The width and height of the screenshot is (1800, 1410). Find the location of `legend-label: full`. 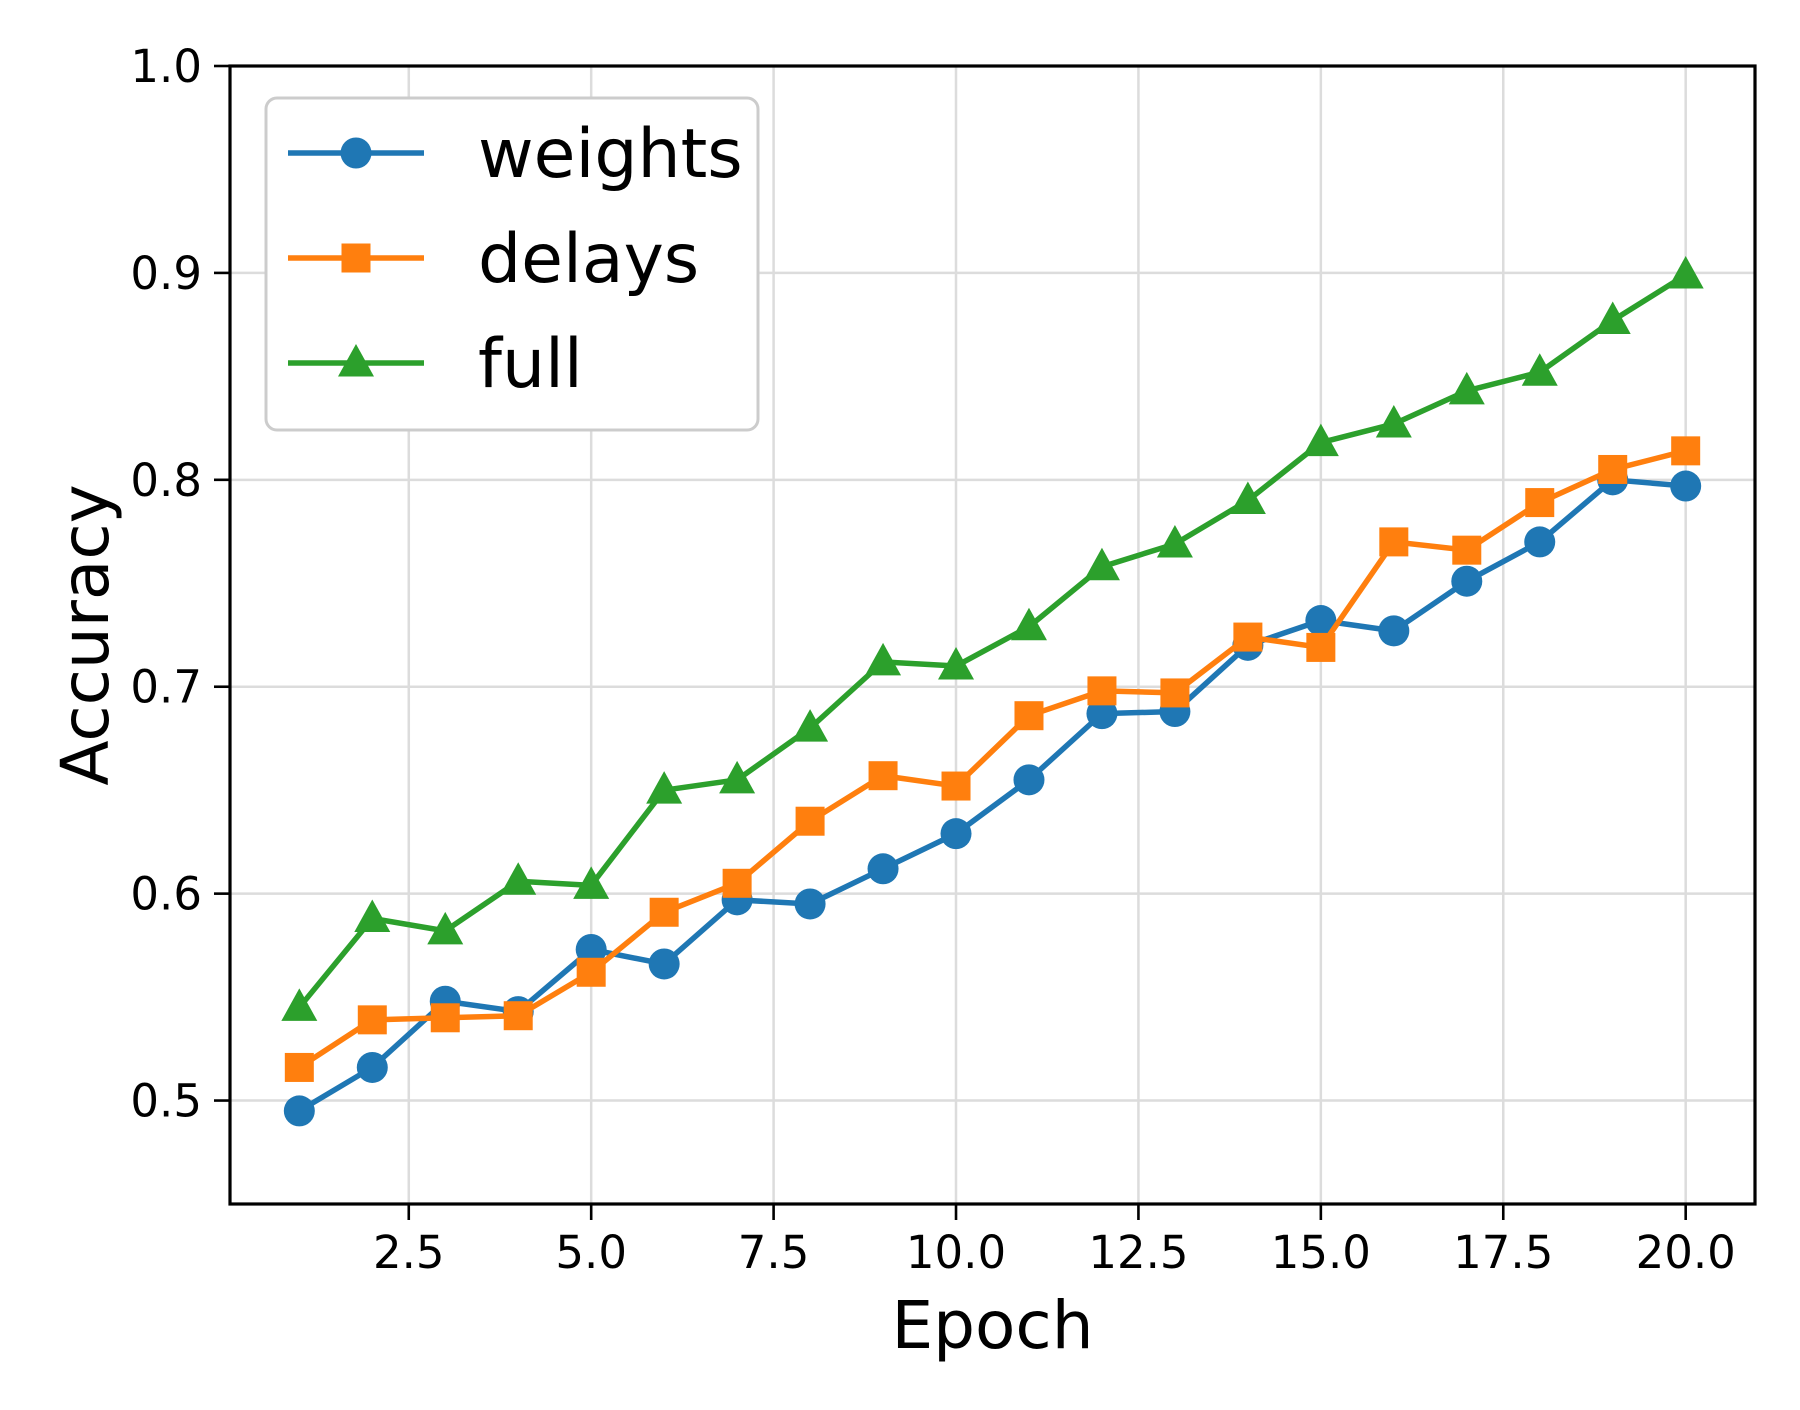

legend-label: full is located at coordinates (530, 364).